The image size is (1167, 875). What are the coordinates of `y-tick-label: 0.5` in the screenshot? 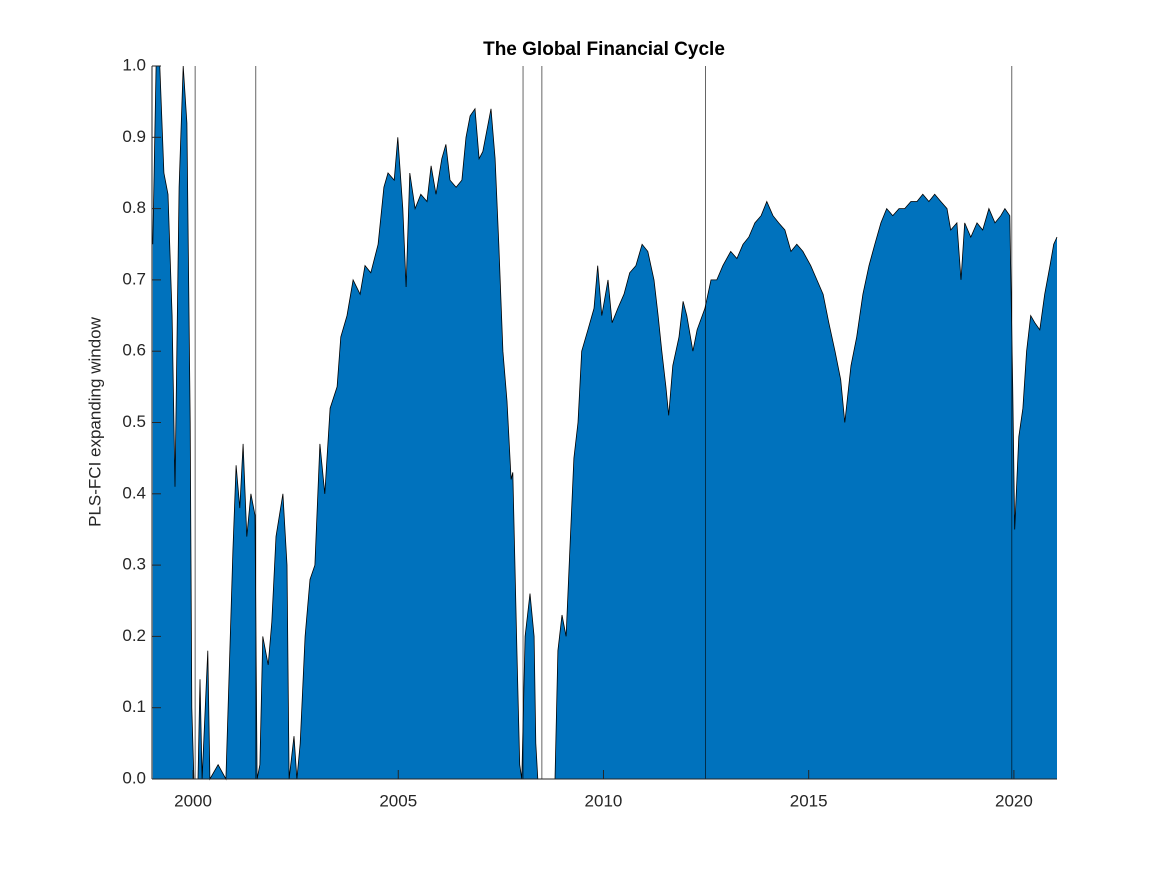 It's located at (134, 421).